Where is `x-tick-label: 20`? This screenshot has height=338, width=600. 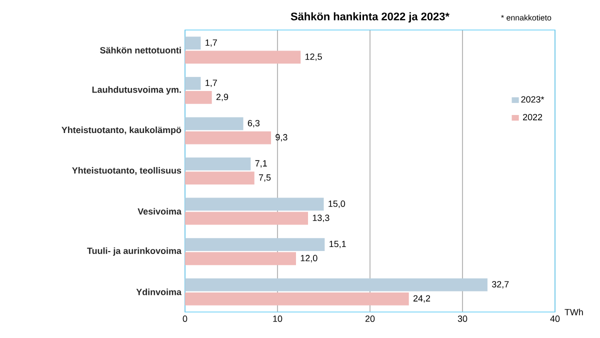 x-tick-label: 20 is located at coordinates (370, 319).